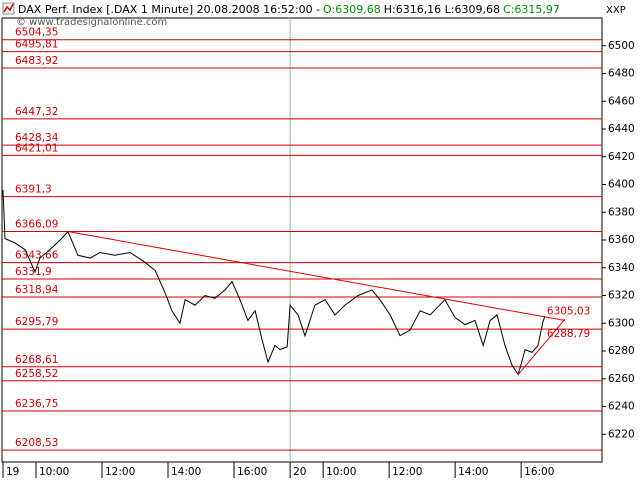 Image resolution: width=640 pixels, height=480 pixels. I want to click on y-tick-label: 6260, so click(621, 379).